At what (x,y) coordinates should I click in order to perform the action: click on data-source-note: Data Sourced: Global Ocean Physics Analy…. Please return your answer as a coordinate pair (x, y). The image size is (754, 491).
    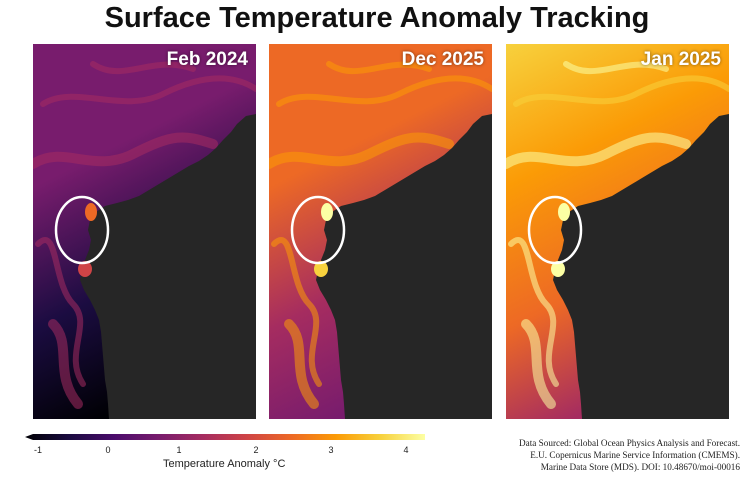
    Looking at the image, I should click on (590, 455).